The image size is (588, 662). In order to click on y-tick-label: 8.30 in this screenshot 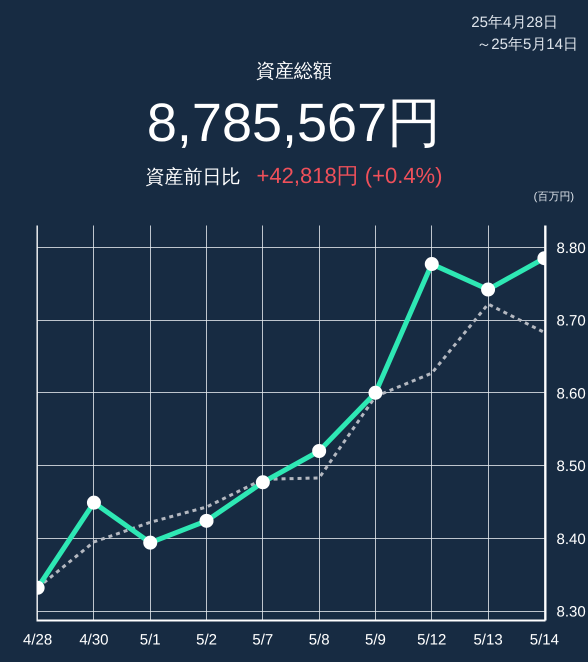, I will do `click(571, 612)`.